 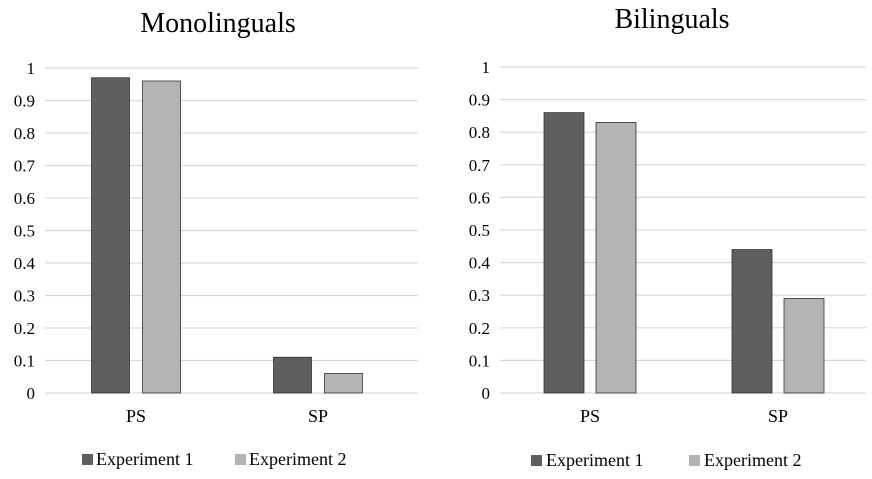 What do you see at coordinates (671, 19) in the screenshot?
I see `chart-title: Bilinguals` at bounding box center [671, 19].